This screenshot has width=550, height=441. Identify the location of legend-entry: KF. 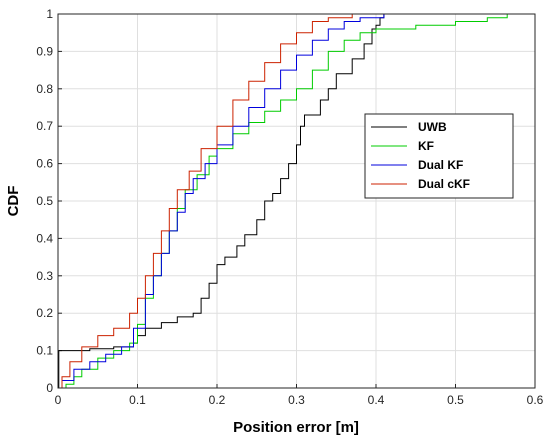
(426, 146).